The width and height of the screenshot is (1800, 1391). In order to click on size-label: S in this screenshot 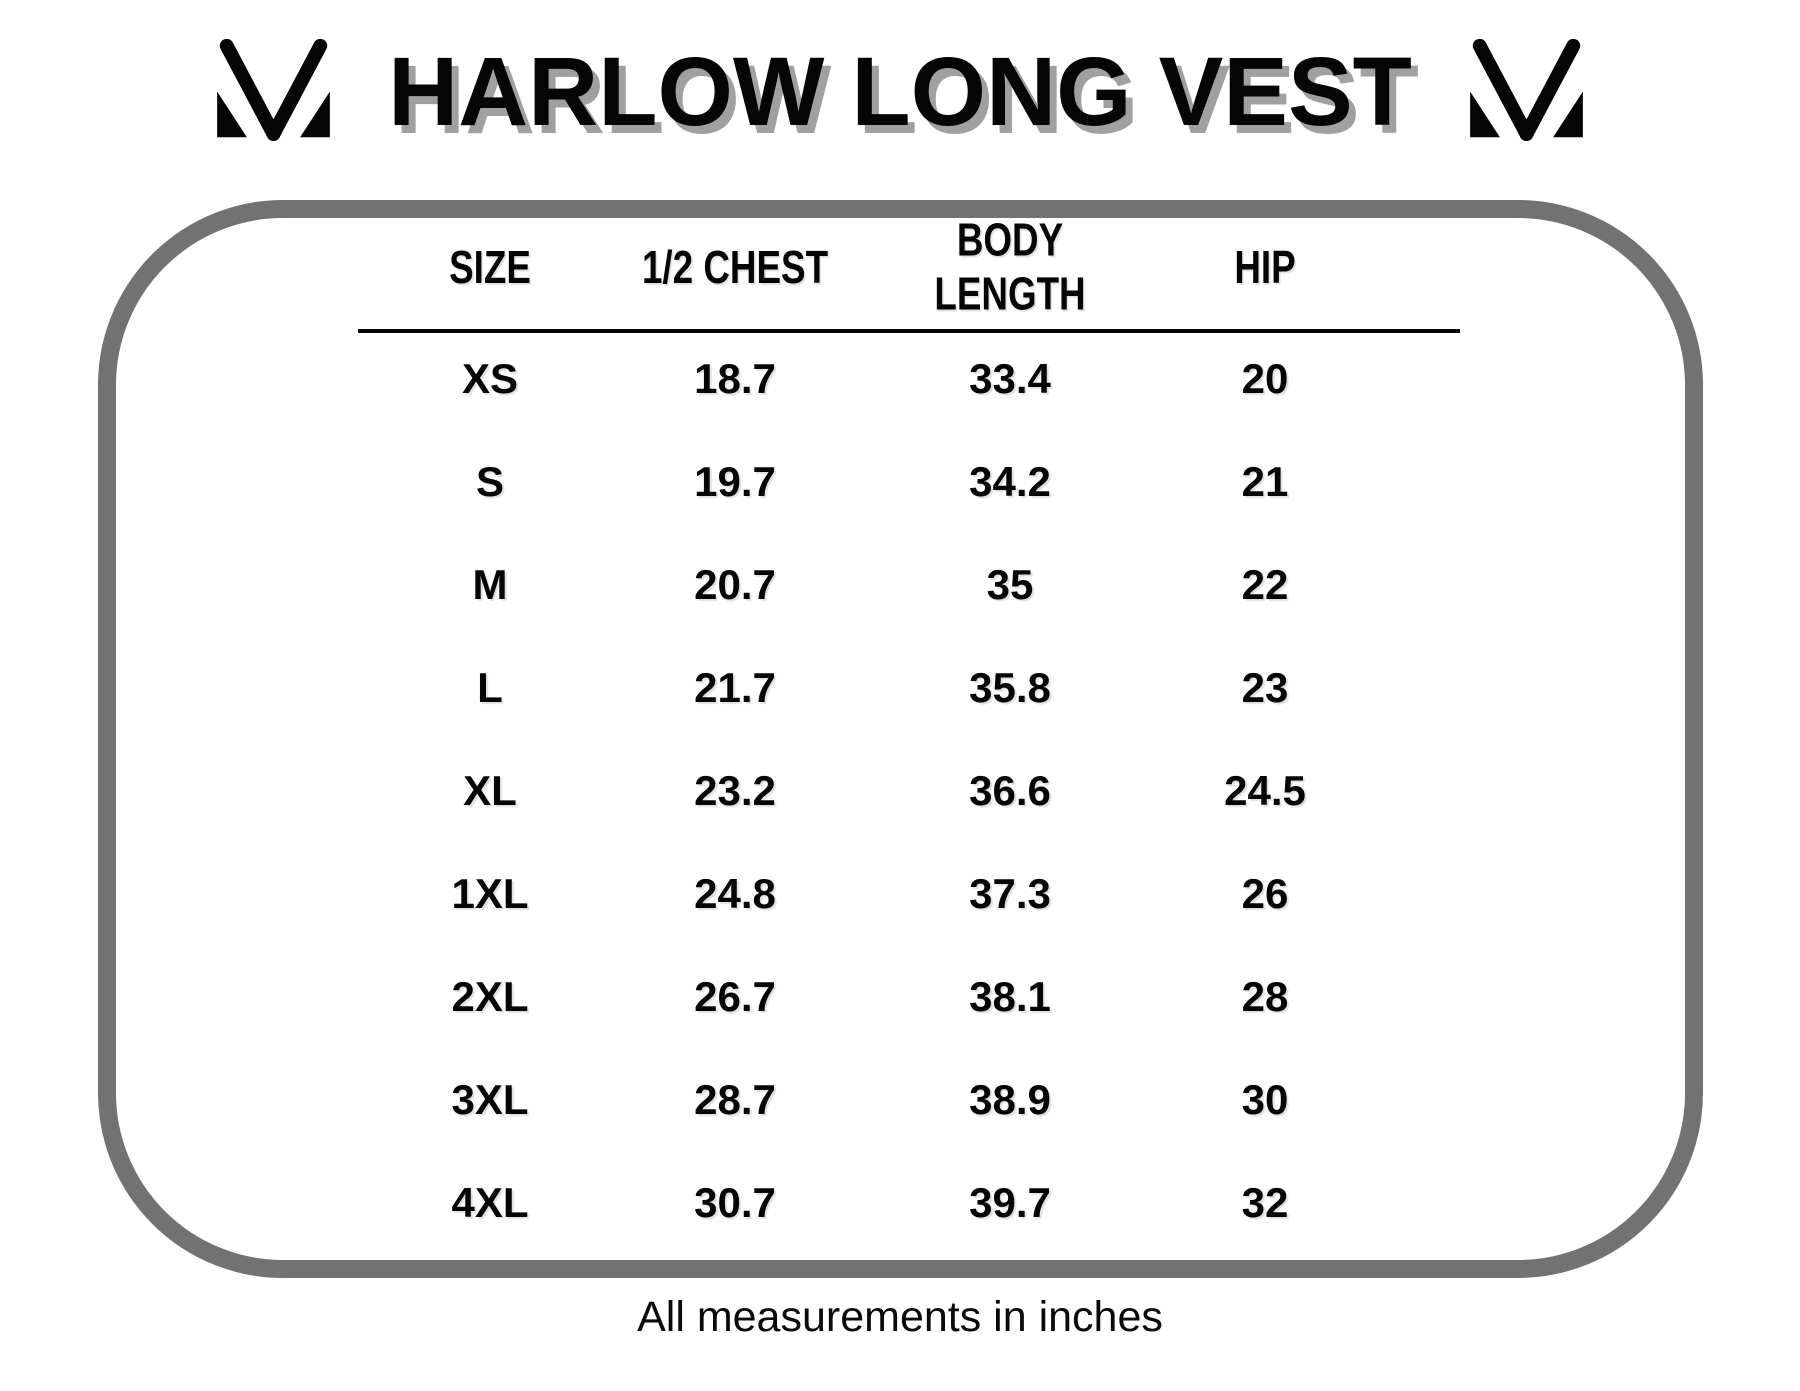, I will do `click(490, 481)`.